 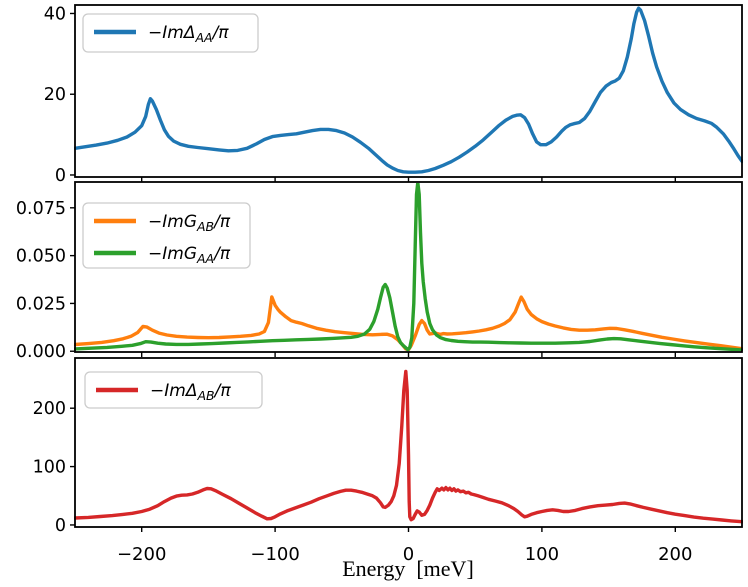 I want to click on x-tick-label: 100, so click(x=542, y=554).